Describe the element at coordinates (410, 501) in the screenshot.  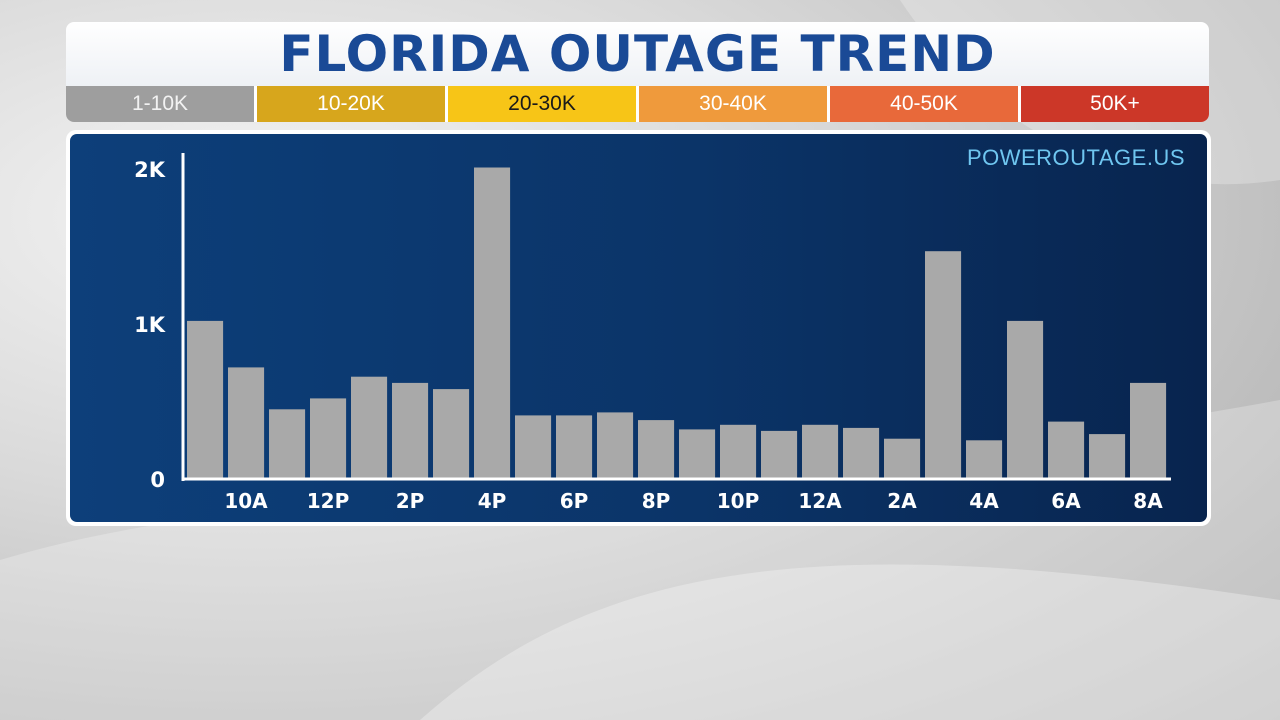
I see `x-tick-label: 2P` at that location.